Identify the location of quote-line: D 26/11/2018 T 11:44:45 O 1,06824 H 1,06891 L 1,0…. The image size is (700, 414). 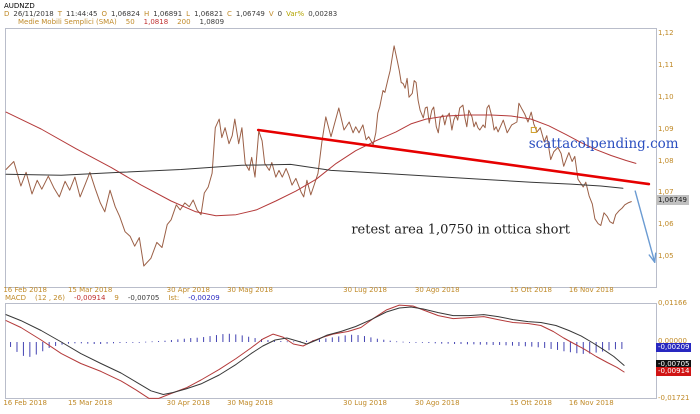
(172, 14).